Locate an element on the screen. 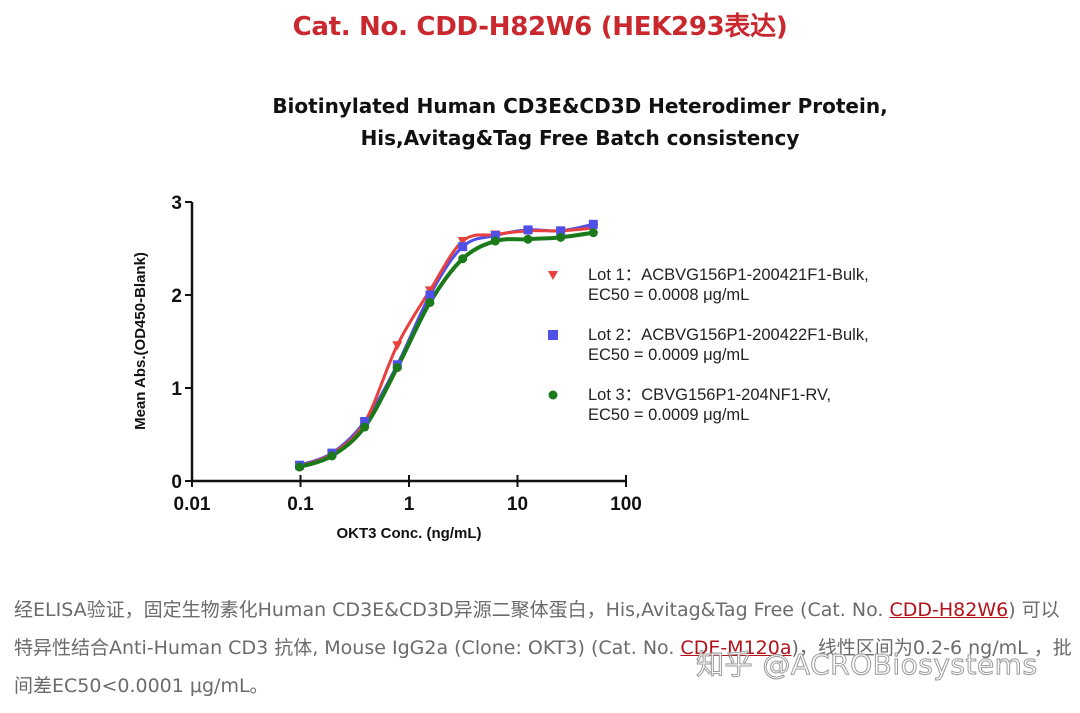 The image size is (1080, 713). catalog-number-title: Cat. No. CDD-H82W6 (HEK293表达) is located at coordinates (540, 27).